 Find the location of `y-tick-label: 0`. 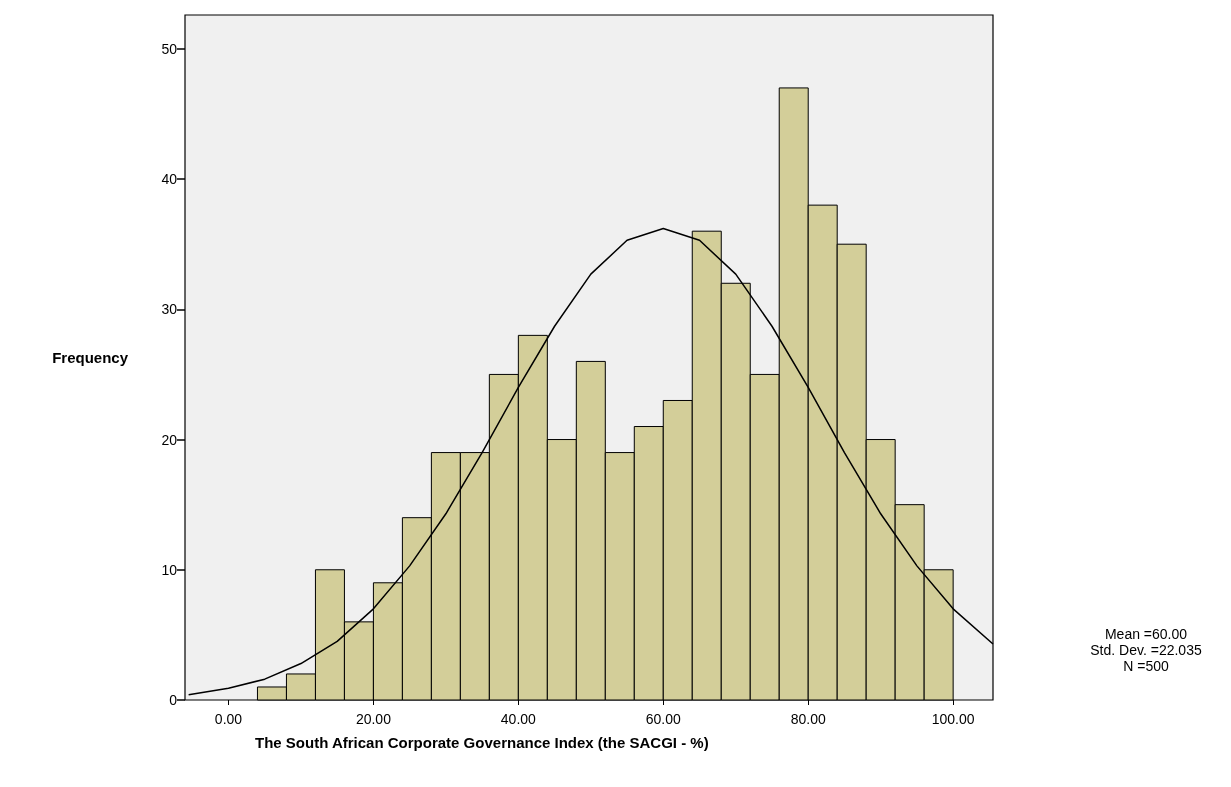

y-tick-label: 0 is located at coordinates (173, 700).